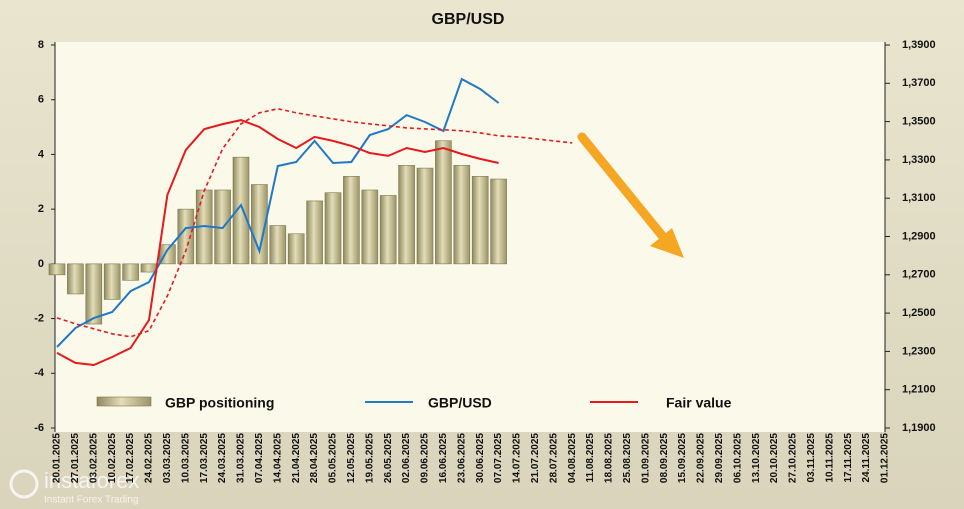 The image size is (964, 509). Describe the element at coordinates (204, 458) in the screenshot. I see `x-tick-label: 17.03.2025` at that location.